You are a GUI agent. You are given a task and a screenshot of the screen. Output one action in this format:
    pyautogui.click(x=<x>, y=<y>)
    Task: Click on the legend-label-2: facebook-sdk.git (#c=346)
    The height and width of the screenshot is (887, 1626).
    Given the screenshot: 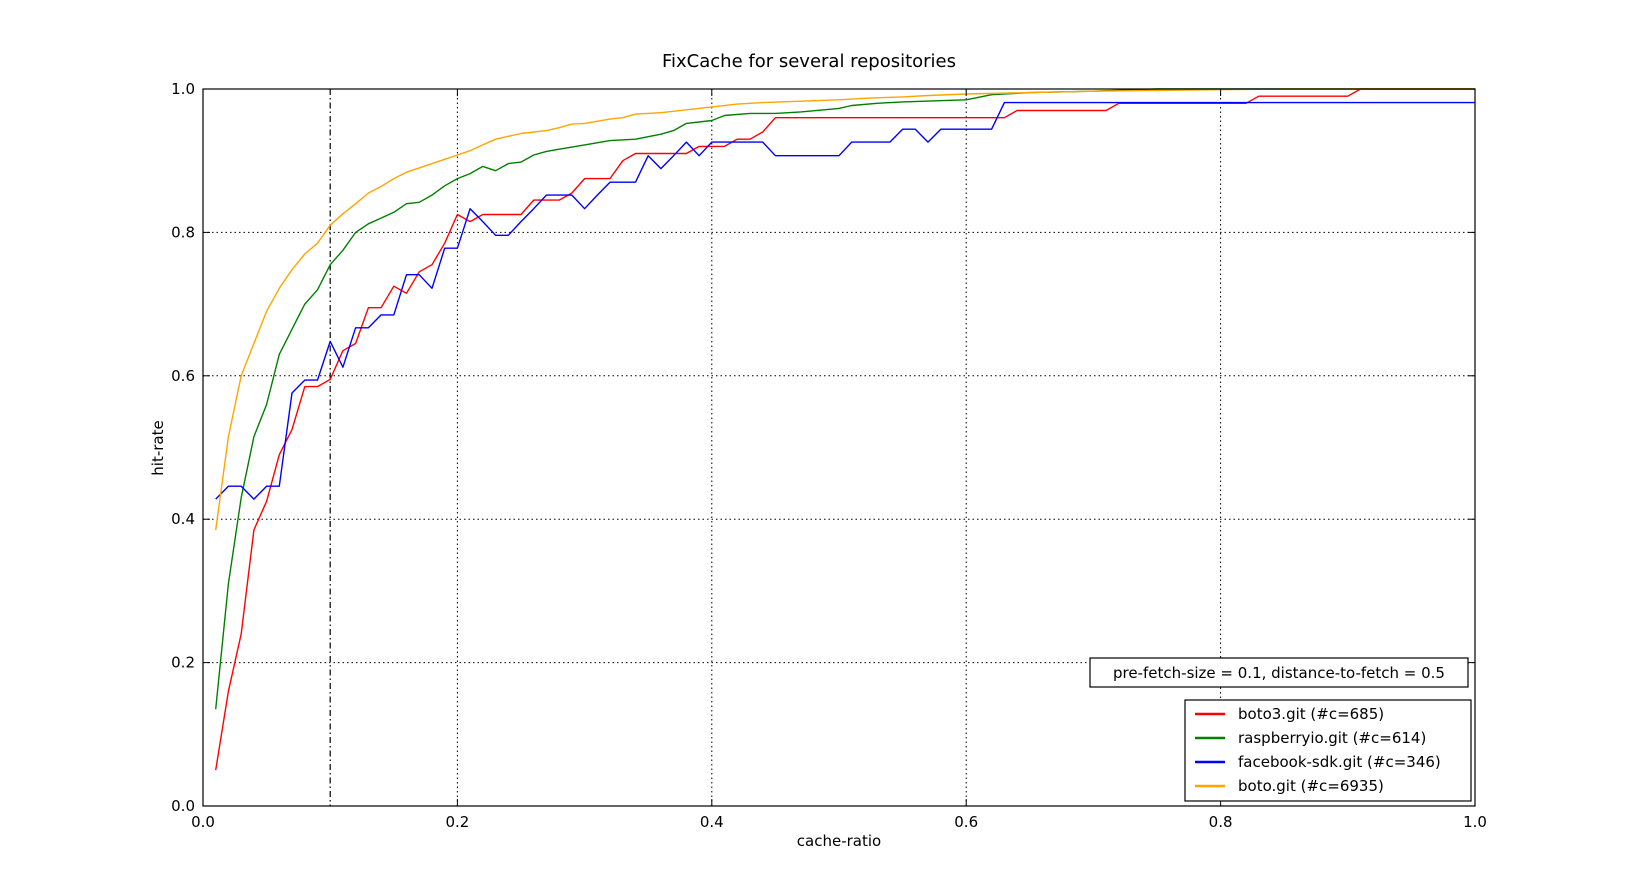 What is the action you would take?
    pyautogui.click(x=1339, y=762)
    